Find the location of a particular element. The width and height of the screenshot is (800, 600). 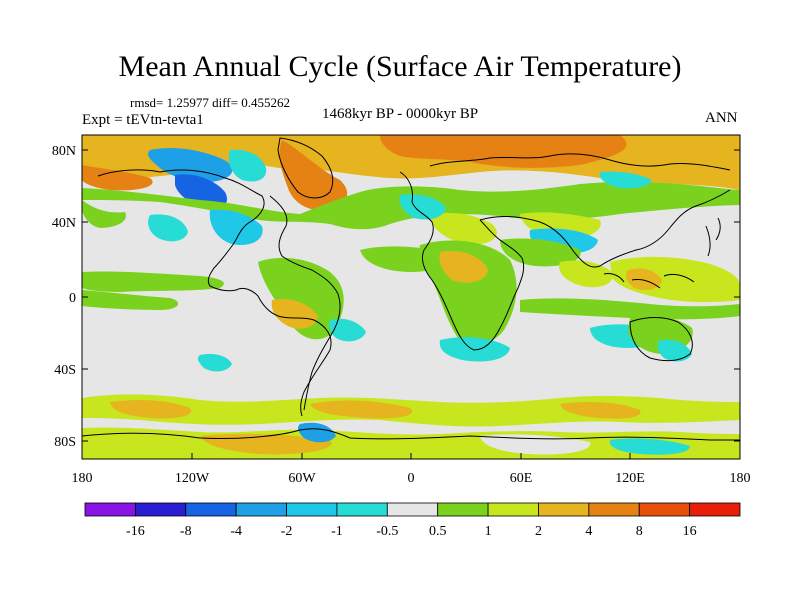

lon-ticks is located at coordinates (411, 456).